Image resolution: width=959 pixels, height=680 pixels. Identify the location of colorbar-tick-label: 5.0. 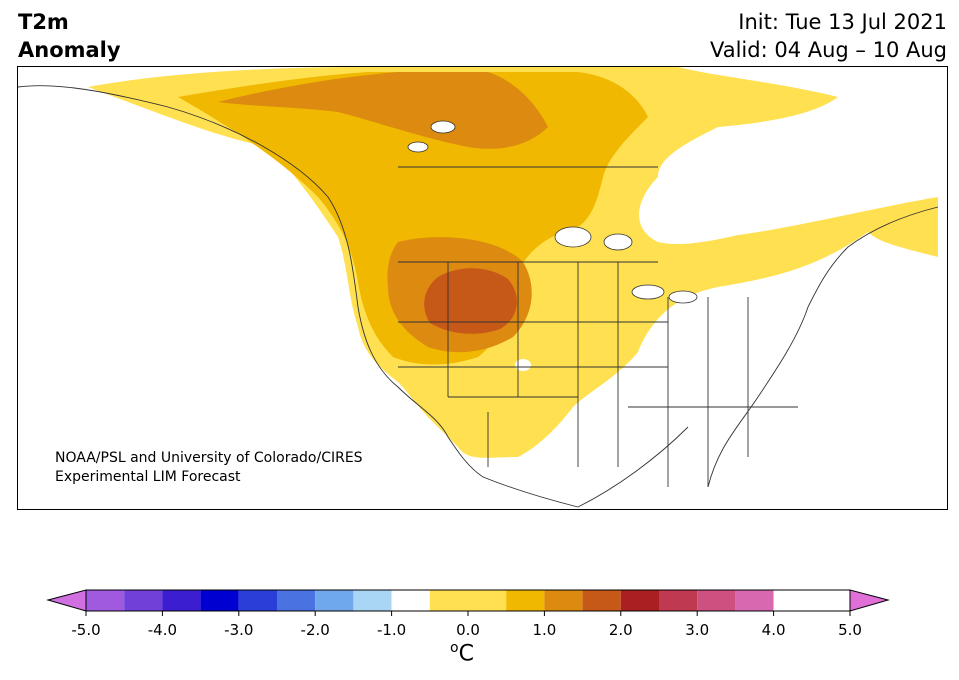
(850, 630).